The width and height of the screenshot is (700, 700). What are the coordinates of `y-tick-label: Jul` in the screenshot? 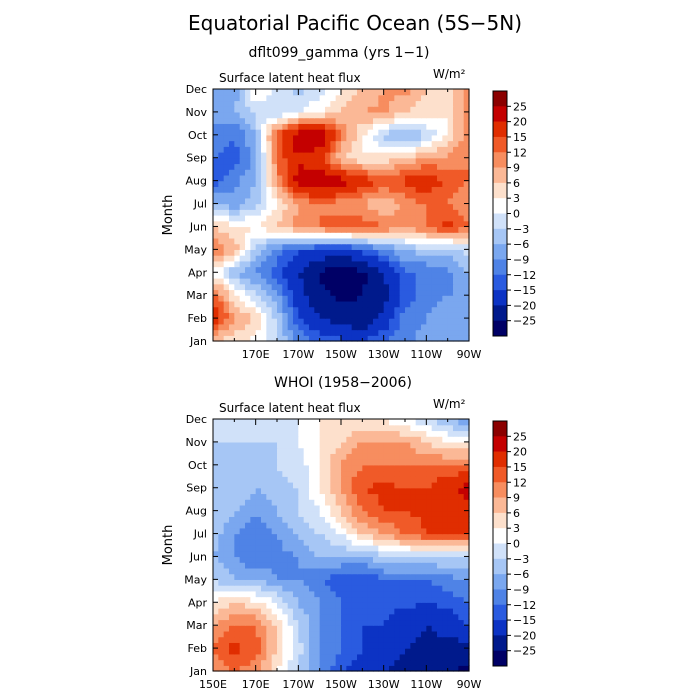 It's located at (200, 204).